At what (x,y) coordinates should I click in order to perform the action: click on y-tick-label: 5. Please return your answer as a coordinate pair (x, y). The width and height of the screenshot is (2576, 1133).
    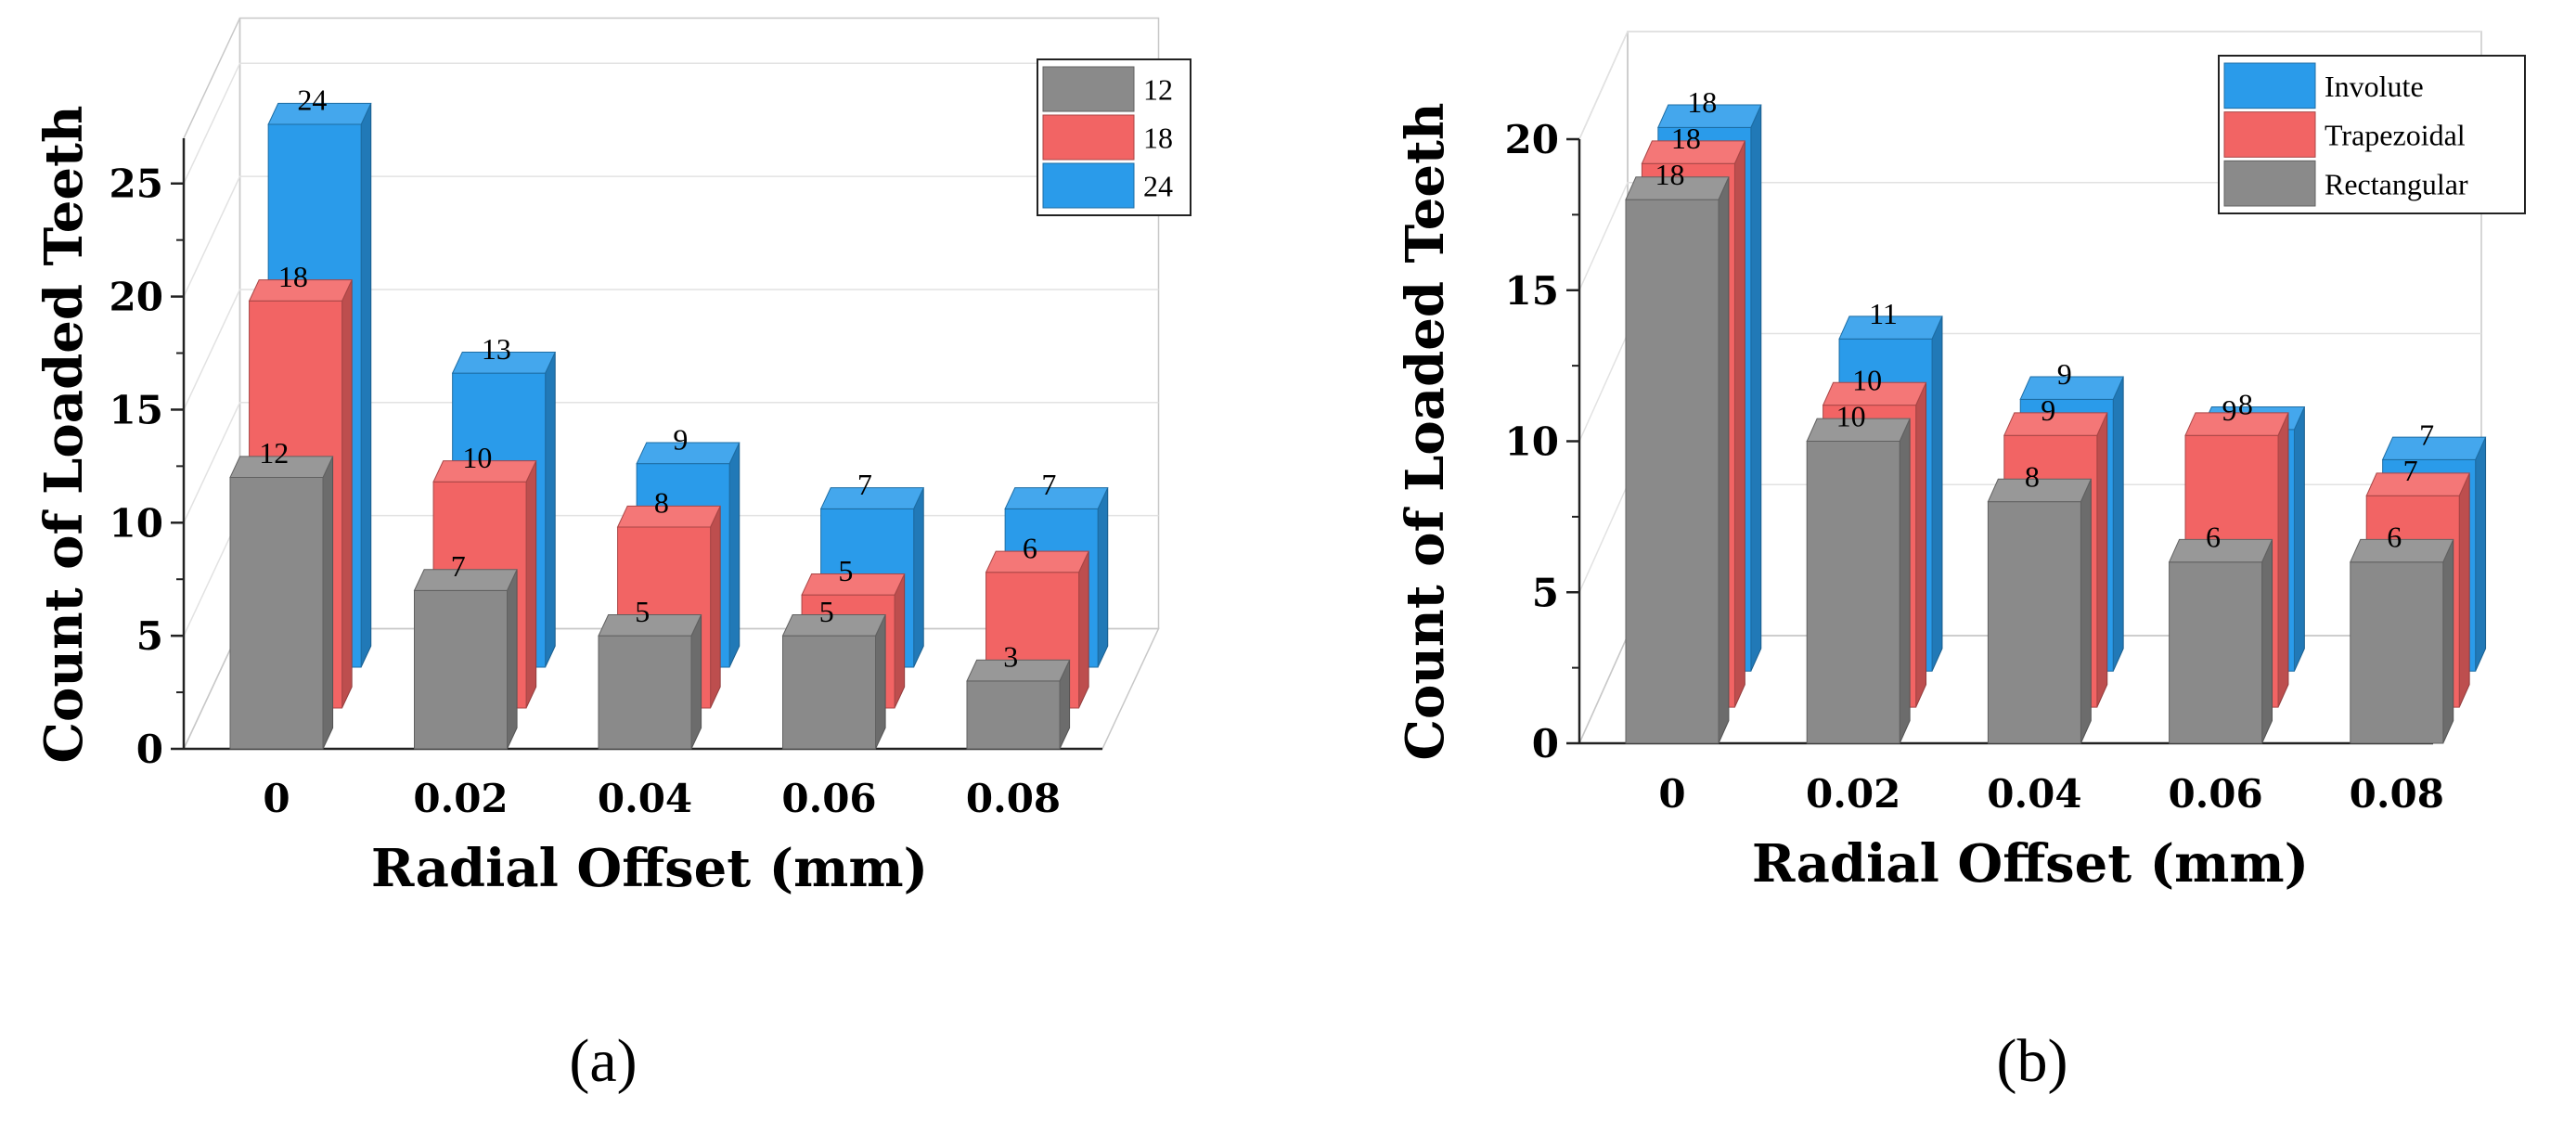
    Looking at the image, I should click on (149, 636).